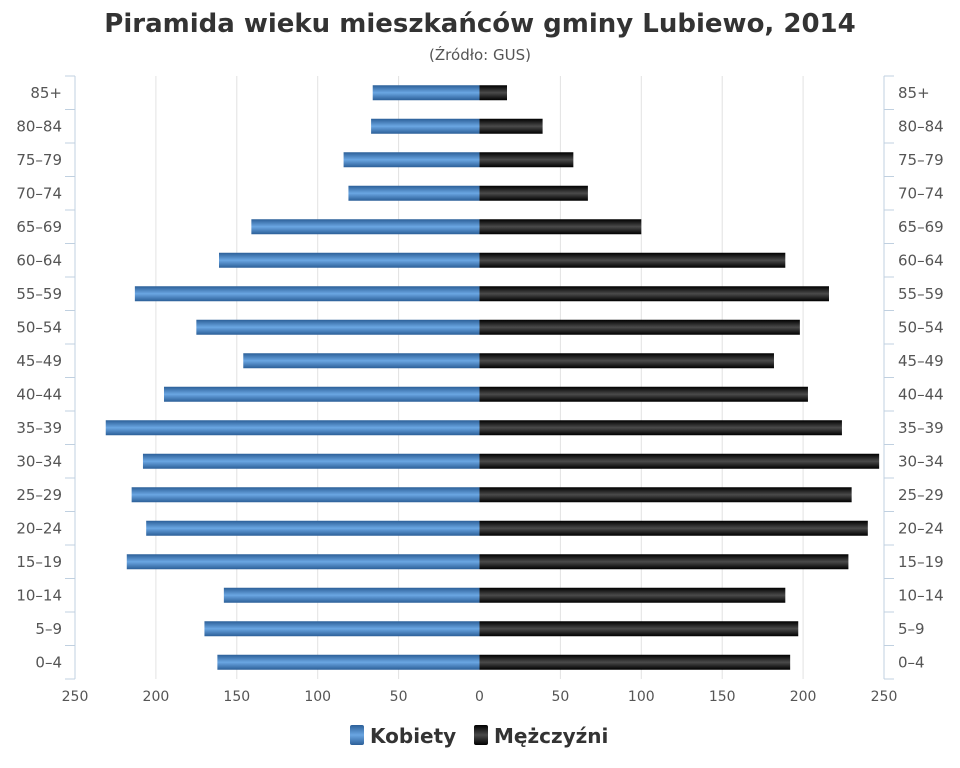  Describe the element at coordinates (357, 735) in the screenshot. I see `legend-swatch-kobiety` at that location.